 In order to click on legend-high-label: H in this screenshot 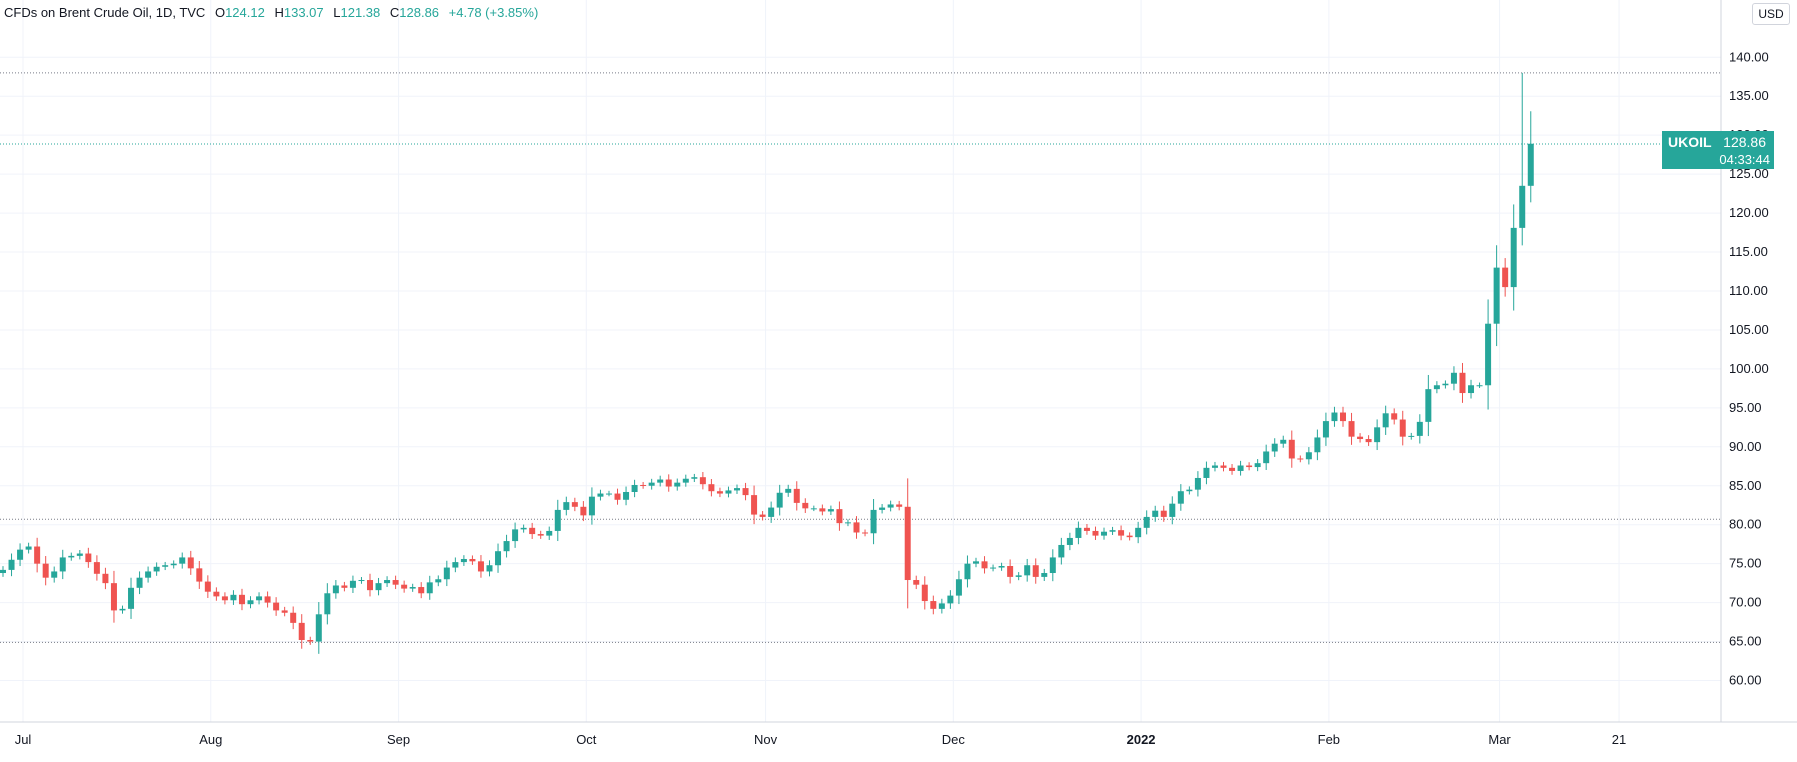, I will do `click(279, 12)`.